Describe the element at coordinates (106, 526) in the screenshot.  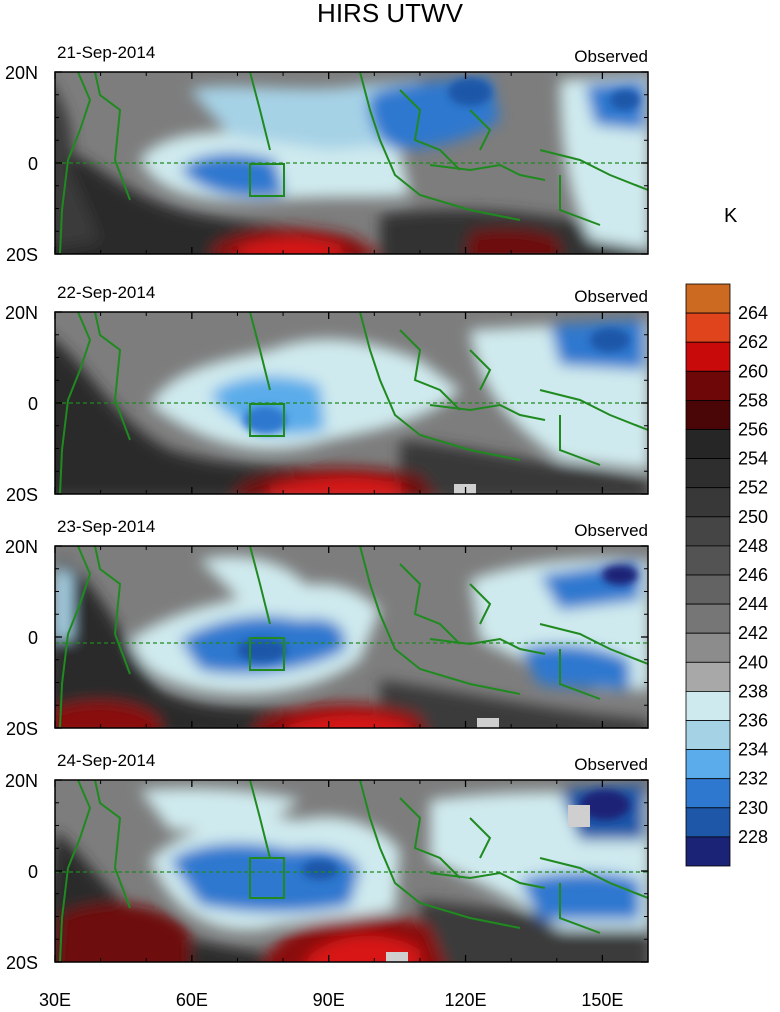
I see `panel-3-date: 23-Sep-2014` at that location.